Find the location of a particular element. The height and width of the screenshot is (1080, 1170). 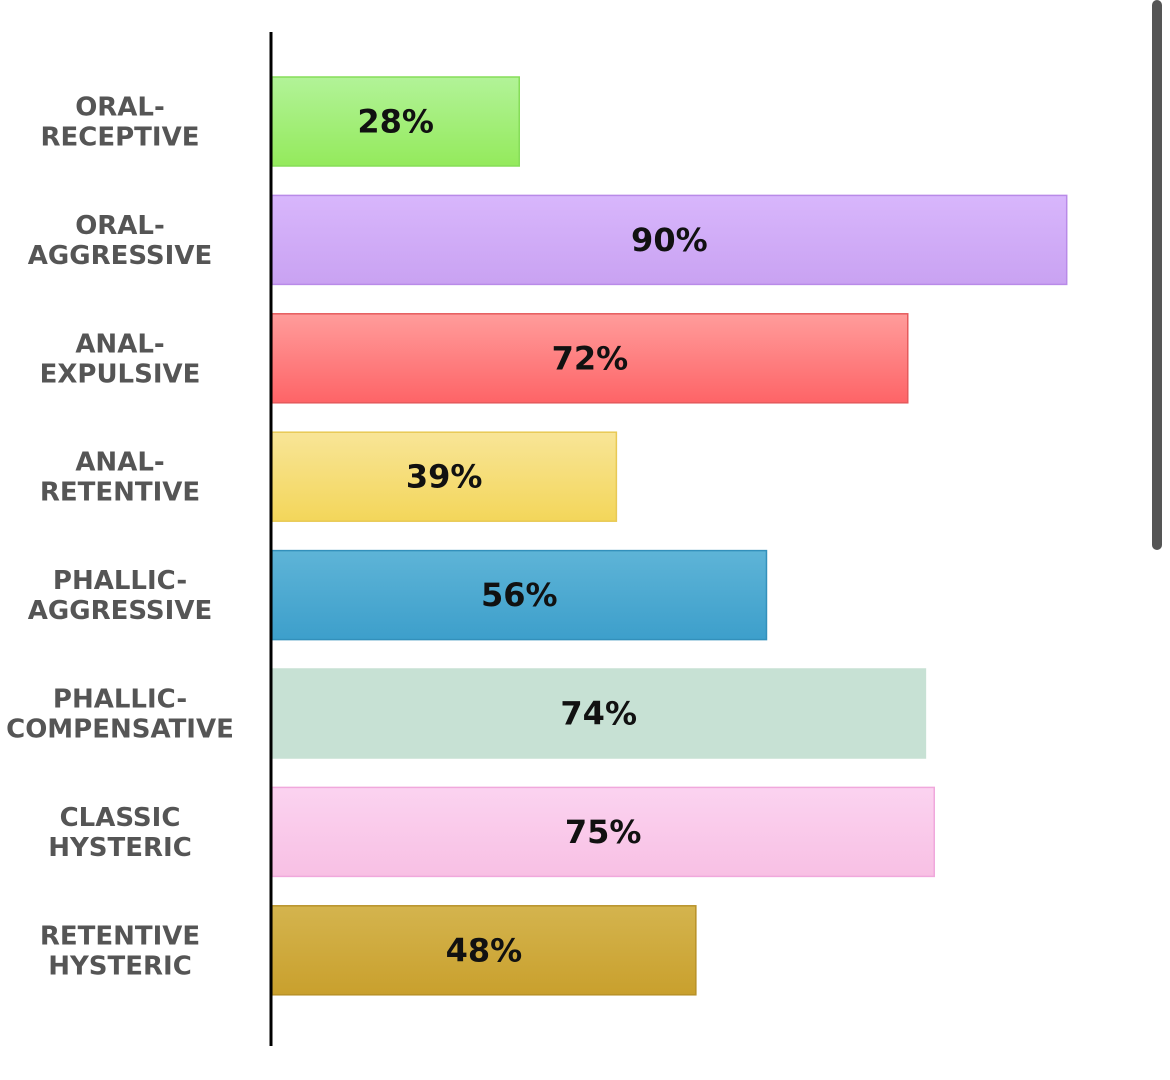

category-label-3-line-0: ANAL- is located at coordinates (119, 463).